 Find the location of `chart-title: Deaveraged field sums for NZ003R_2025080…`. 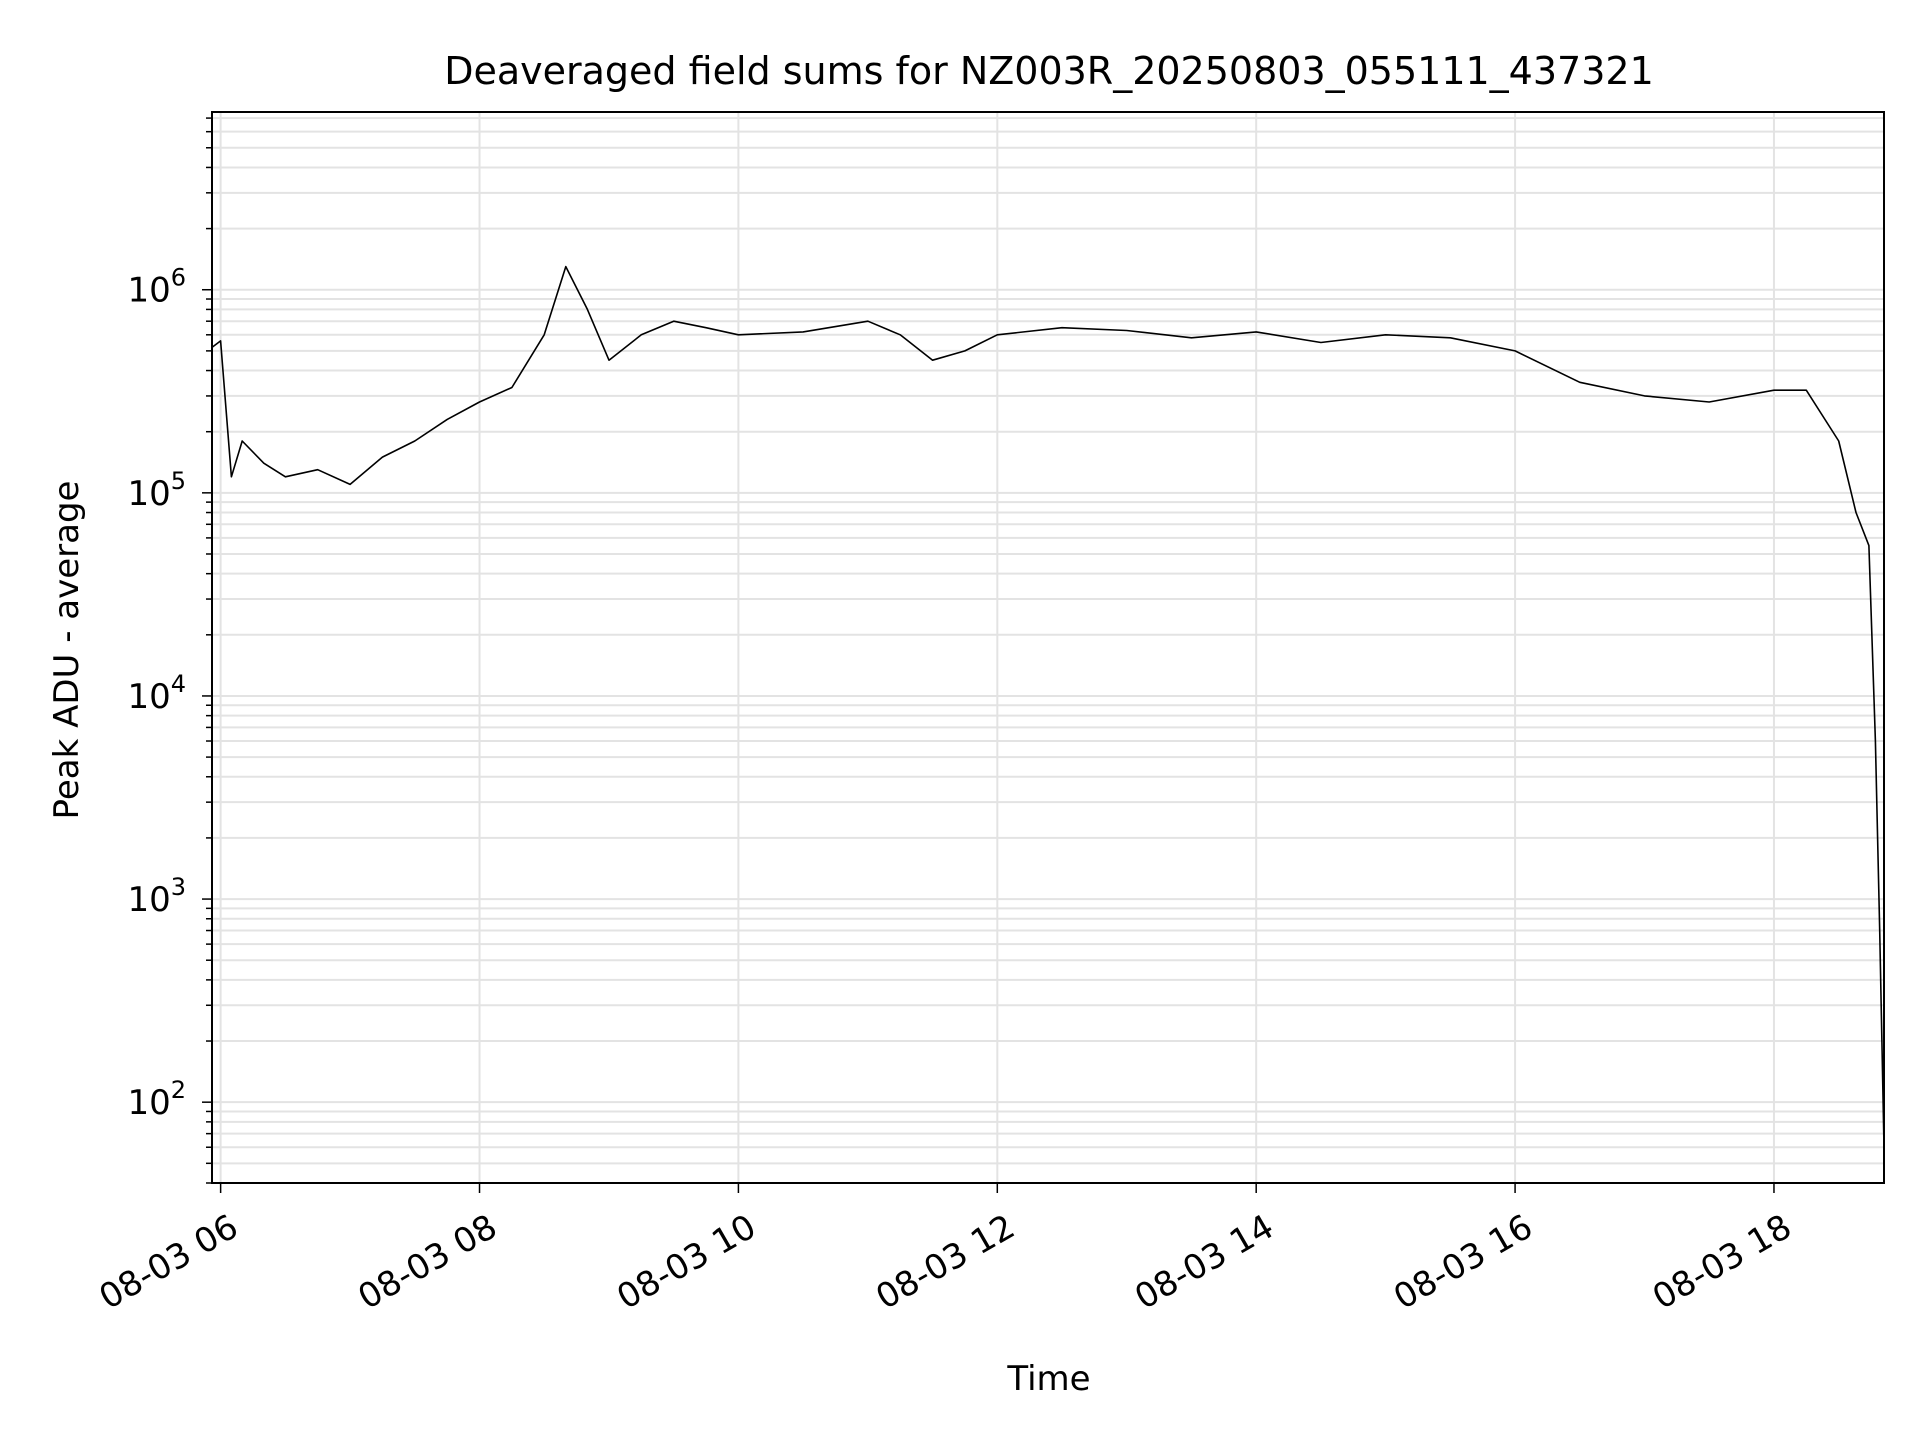

chart-title: Deaveraged field sums for NZ003R_2025080… is located at coordinates (1049, 71).